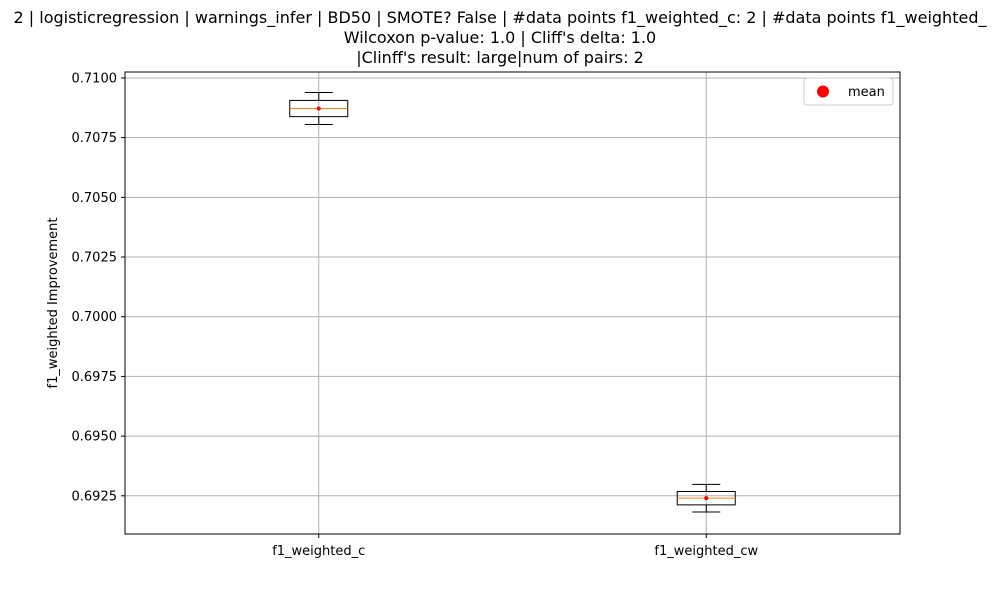  What do you see at coordinates (53, 302) in the screenshot?
I see `y-axis-label: f1_weighted Improvement` at bounding box center [53, 302].